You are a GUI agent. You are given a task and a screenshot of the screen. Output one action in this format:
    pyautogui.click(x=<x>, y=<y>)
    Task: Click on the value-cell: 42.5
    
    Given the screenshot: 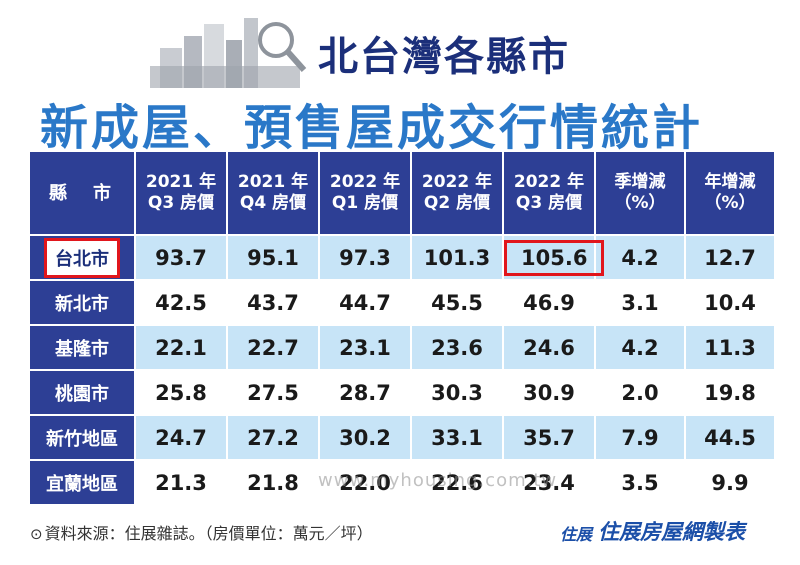 What is the action you would take?
    pyautogui.click(x=181, y=302)
    